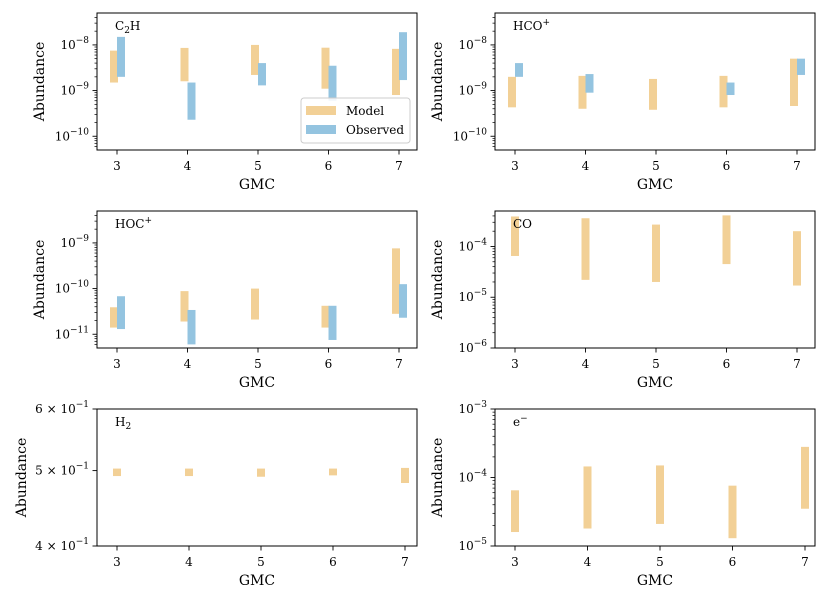 The image size is (830, 604). What do you see at coordinates (472, 347) in the screenshot?
I see `y-tick-label: 10⁻⁶` at bounding box center [472, 347].